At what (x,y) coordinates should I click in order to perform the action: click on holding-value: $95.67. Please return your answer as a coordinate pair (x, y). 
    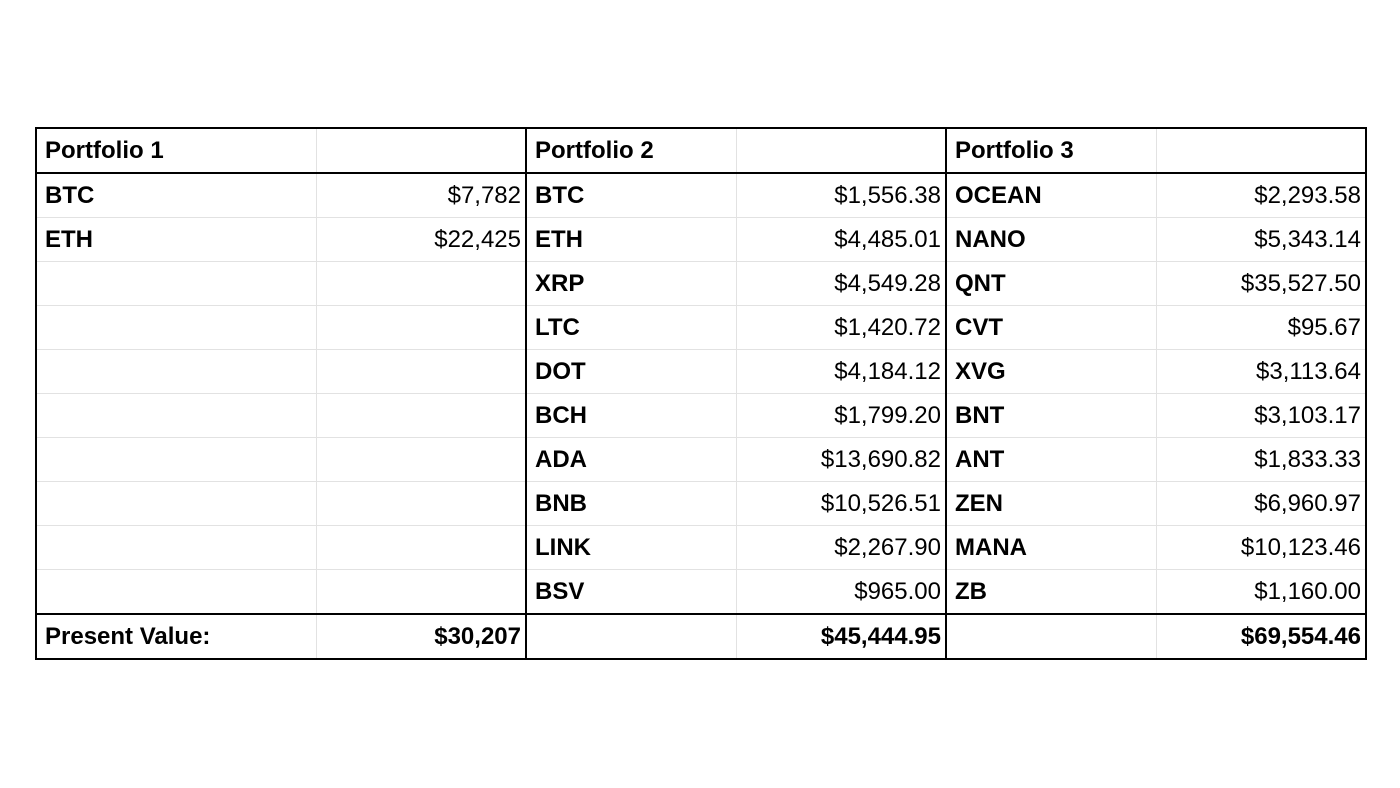
    Looking at the image, I should click on (1260, 327).